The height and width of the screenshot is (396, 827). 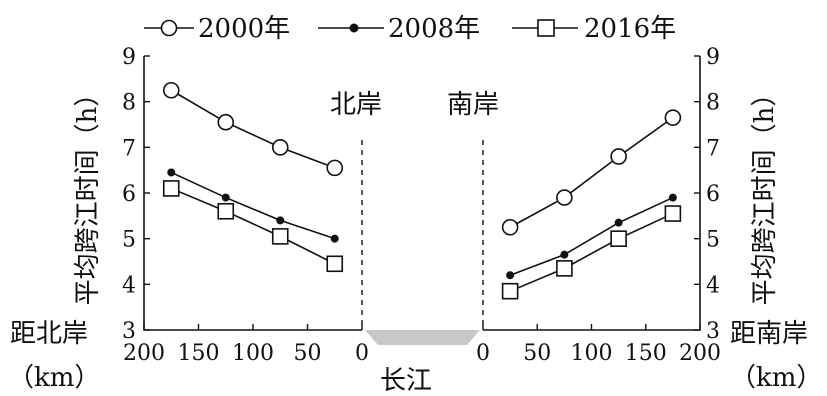 What do you see at coordinates (144, 353) in the screenshot?
I see `left-x-tick-label: 200` at bounding box center [144, 353].